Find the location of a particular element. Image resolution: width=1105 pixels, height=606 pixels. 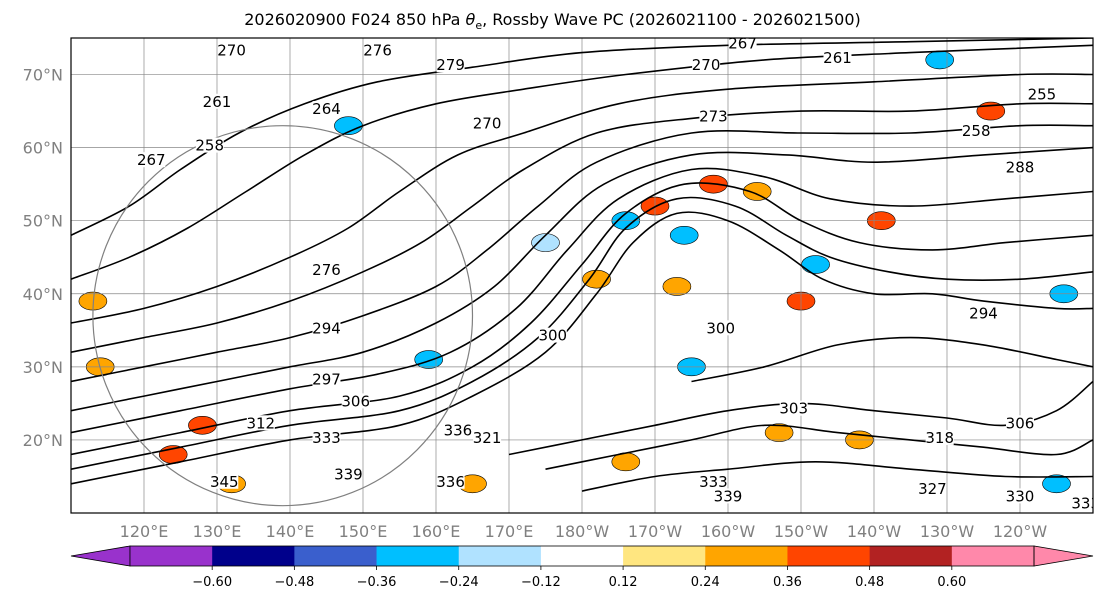

colorbar-tick-label: 0.48 is located at coordinates (869, 582).